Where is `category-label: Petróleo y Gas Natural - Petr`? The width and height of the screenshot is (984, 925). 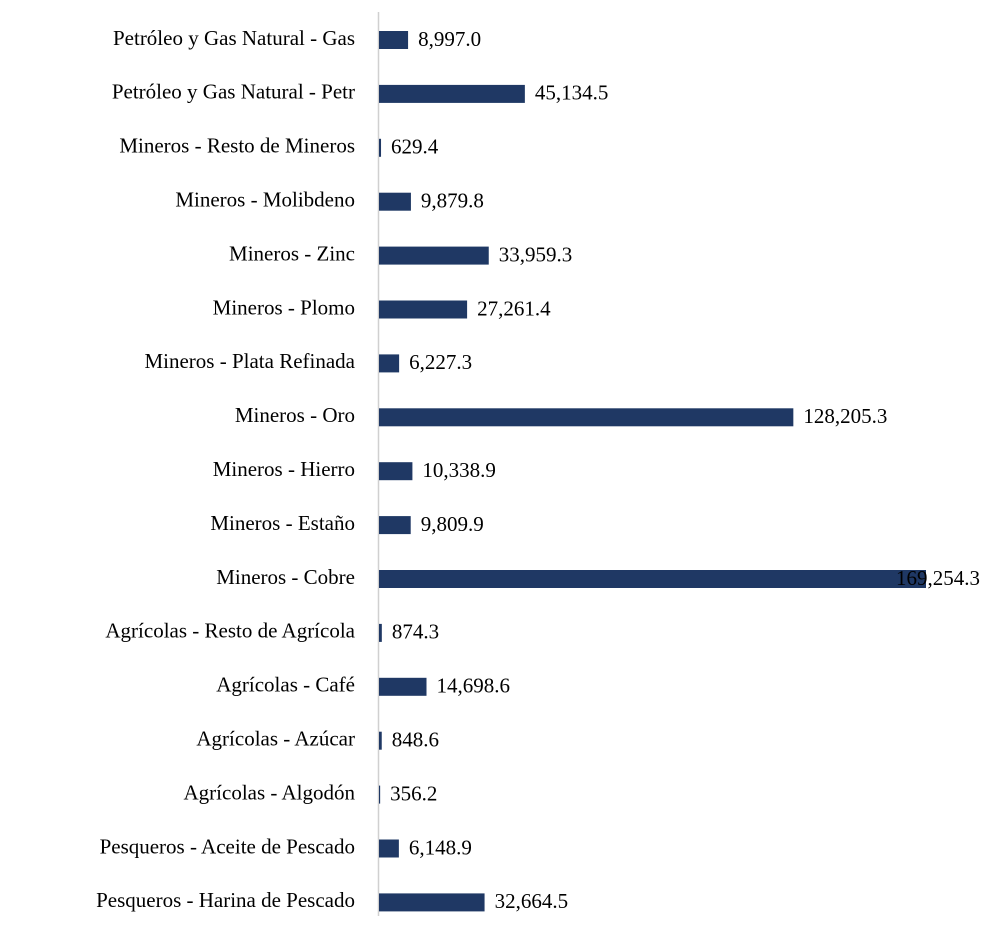
category-label: Petróleo y Gas Natural - Petr is located at coordinates (233, 92).